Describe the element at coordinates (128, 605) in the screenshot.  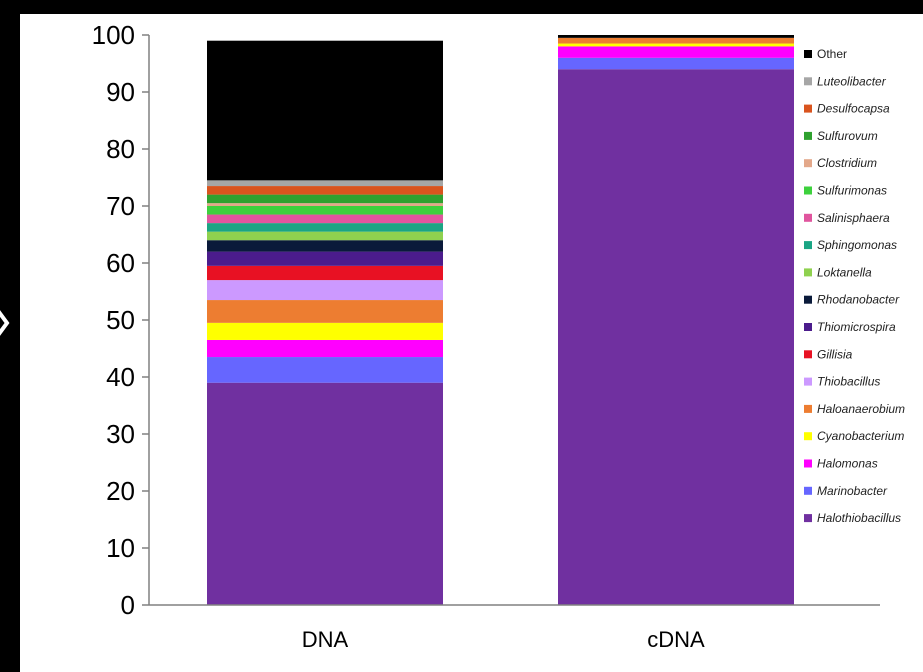
I see `y-tick-label: 0` at that location.